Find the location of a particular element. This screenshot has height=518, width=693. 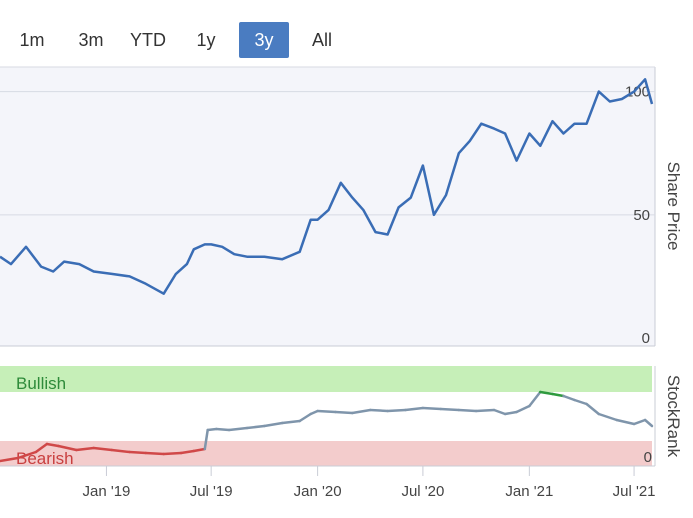

price-y-axis-title: Share Price is located at coordinates (673, 206).